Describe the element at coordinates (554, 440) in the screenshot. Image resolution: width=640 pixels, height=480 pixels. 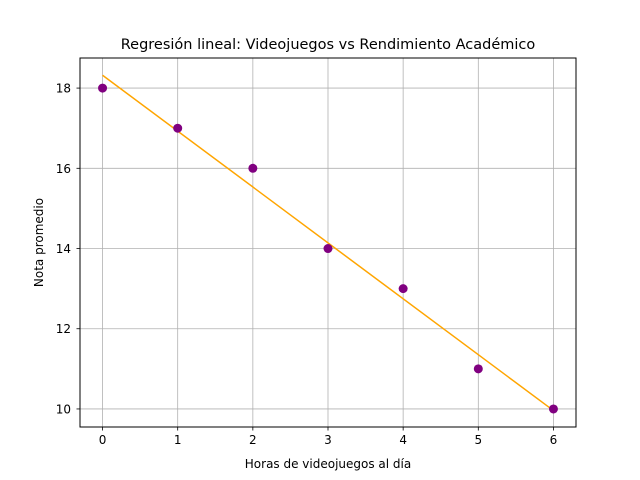
I see `x-tick-label: 6` at that location.